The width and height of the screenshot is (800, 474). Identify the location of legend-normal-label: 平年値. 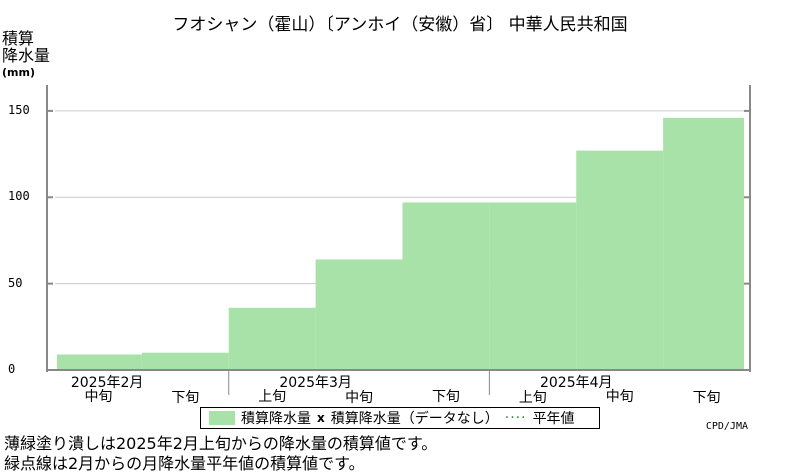
(553, 419).